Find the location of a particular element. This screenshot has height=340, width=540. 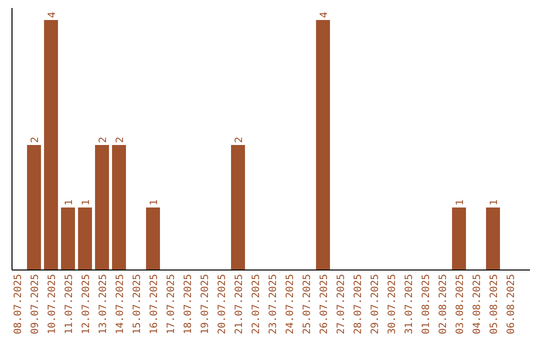

x-tick-label: 29.07.2025 is located at coordinates (375, 304).